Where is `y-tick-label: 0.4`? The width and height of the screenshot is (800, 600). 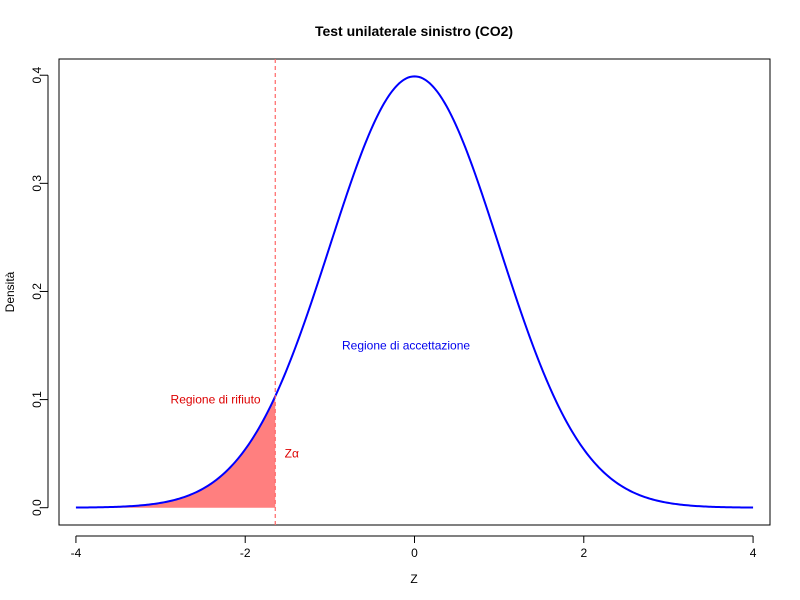
y-tick-label: 0.4 is located at coordinates (37, 75).